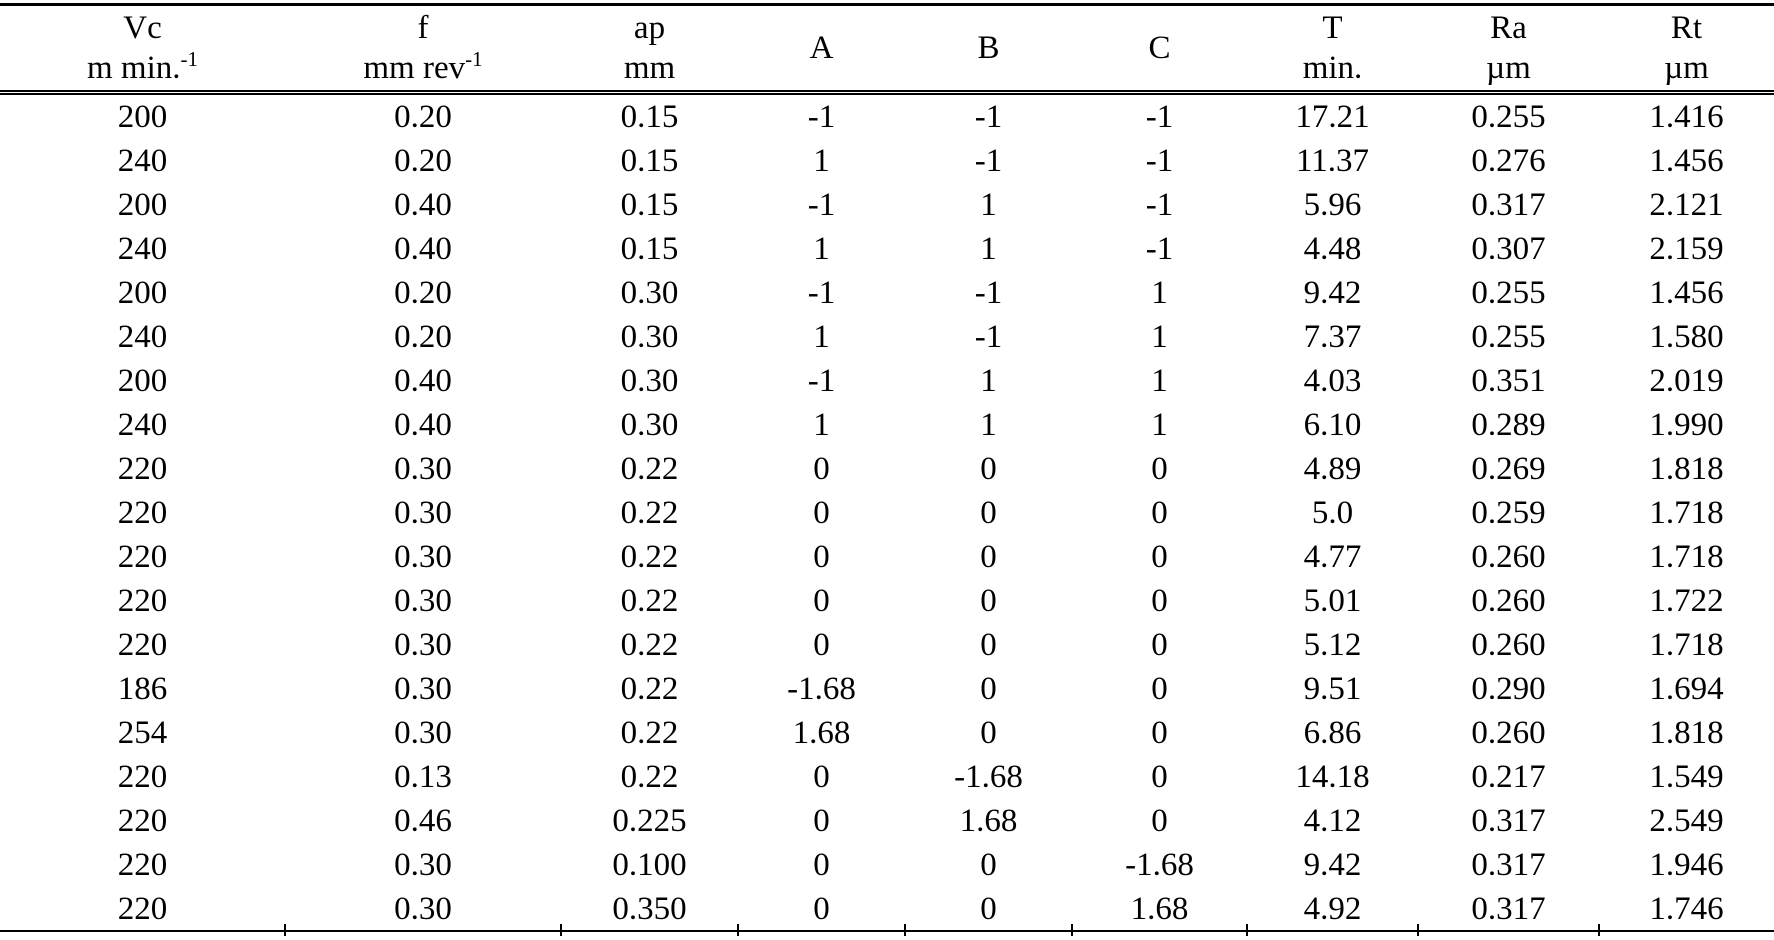 The height and width of the screenshot is (940, 1774). What do you see at coordinates (887, 733) in the screenshot?
I see `table-row: 254 0.30 0.22 1.68 0 0 6.86 0.260 1.818` at bounding box center [887, 733].